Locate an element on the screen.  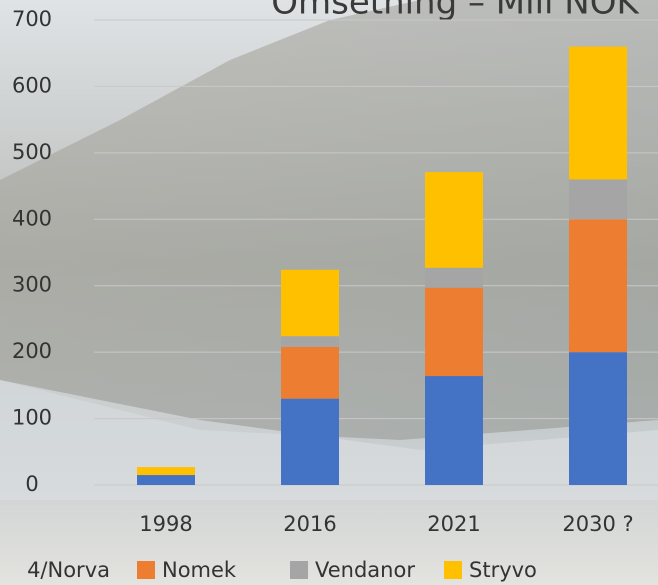
x-tick-label: 2030 ? is located at coordinates (597, 524).